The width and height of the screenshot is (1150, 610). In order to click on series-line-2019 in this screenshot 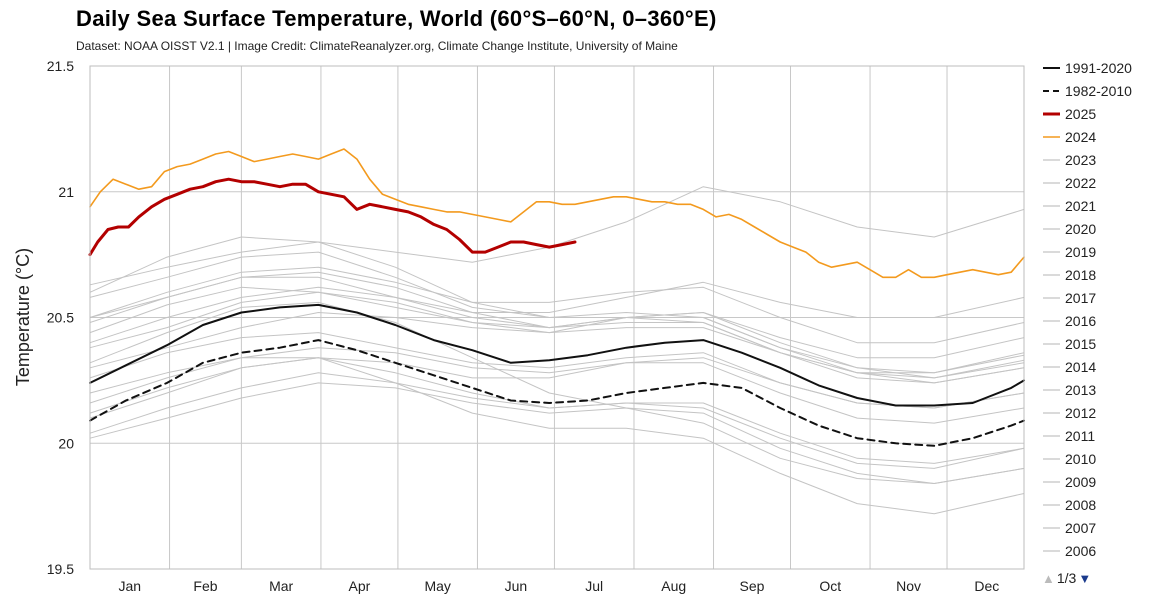, I will do `click(557, 305)`.